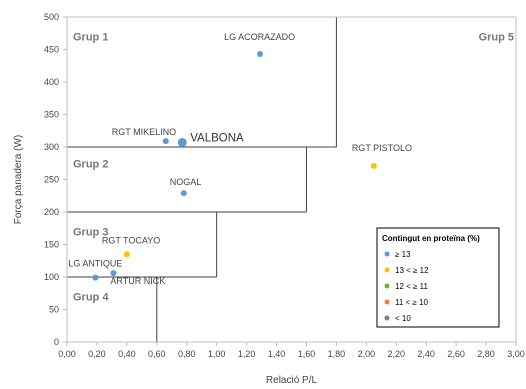  What do you see at coordinates (90, 233) in the screenshot?
I see `group-label: Grup 3` at bounding box center [90, 233].